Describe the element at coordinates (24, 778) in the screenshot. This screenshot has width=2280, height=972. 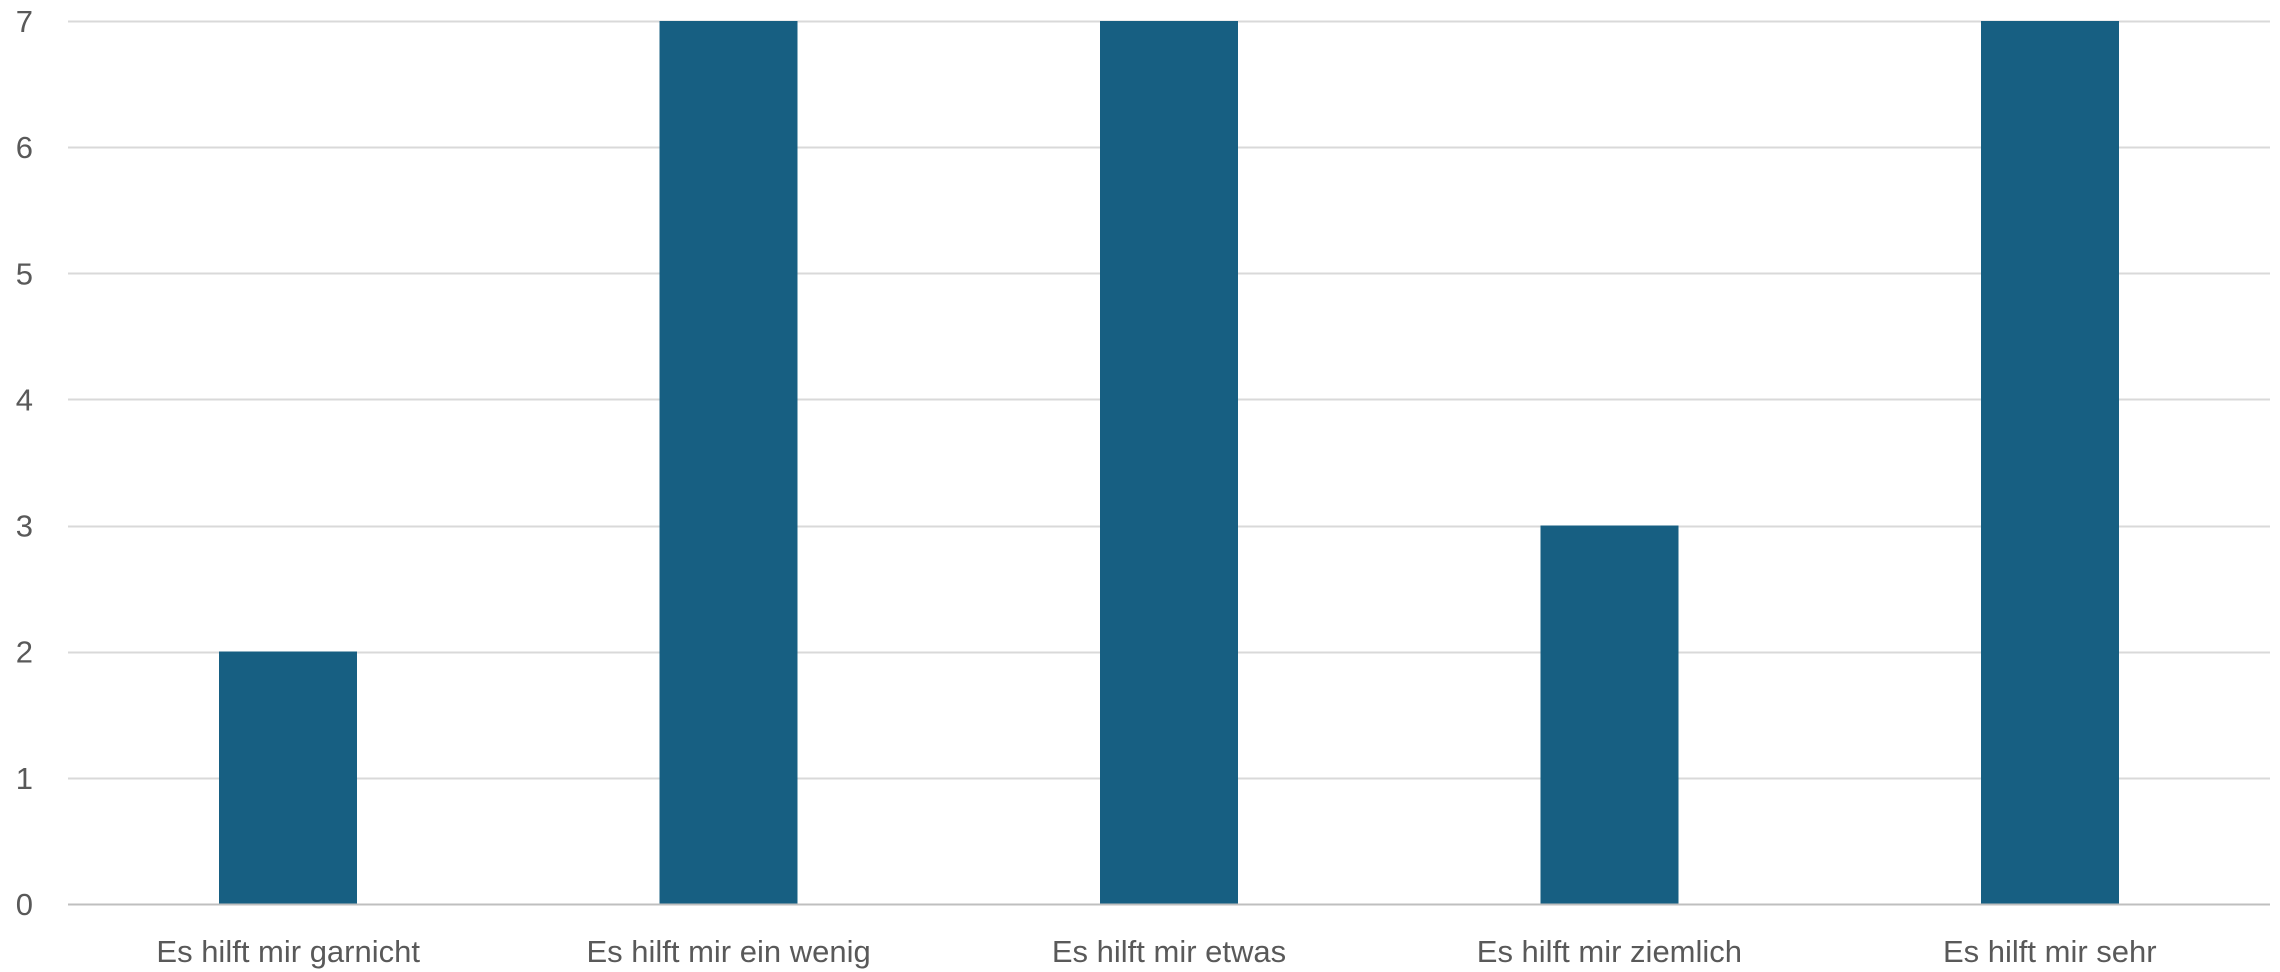
I see `y-tick-label: 1` at that location.